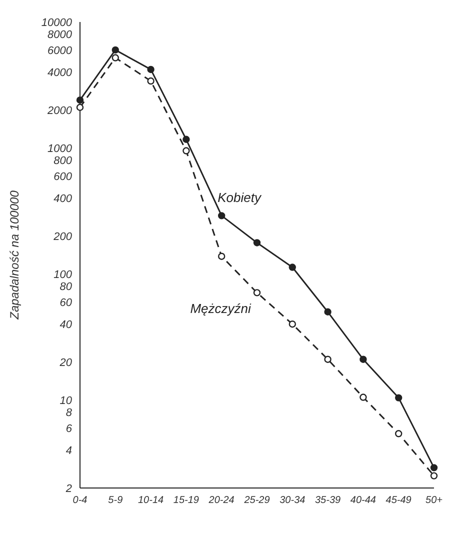 The width and height of the screenshot is (457, 536). Describe the element at coordinates (186, 500) in the screenshot. I see `x-tick-label: 15-19` at that location.